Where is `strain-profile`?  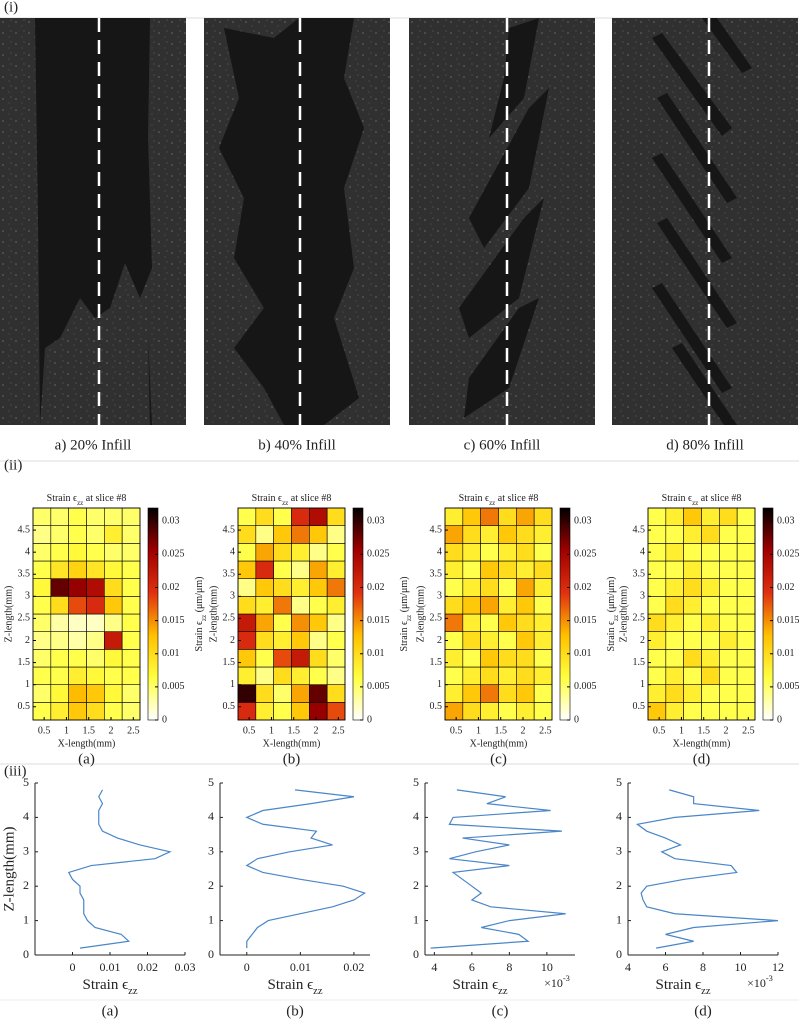
strain-profile is located at coordinates (498, 869).